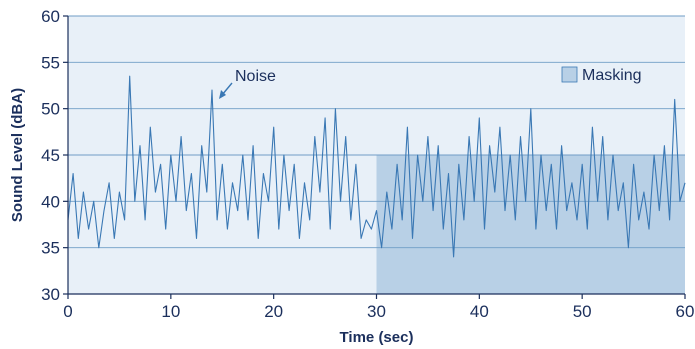 This screenshot has width=695, height=349. Describe the element at coordinates (377, 337) in the screenshot. I see `x-axis-title: Time (sec)` at that location.